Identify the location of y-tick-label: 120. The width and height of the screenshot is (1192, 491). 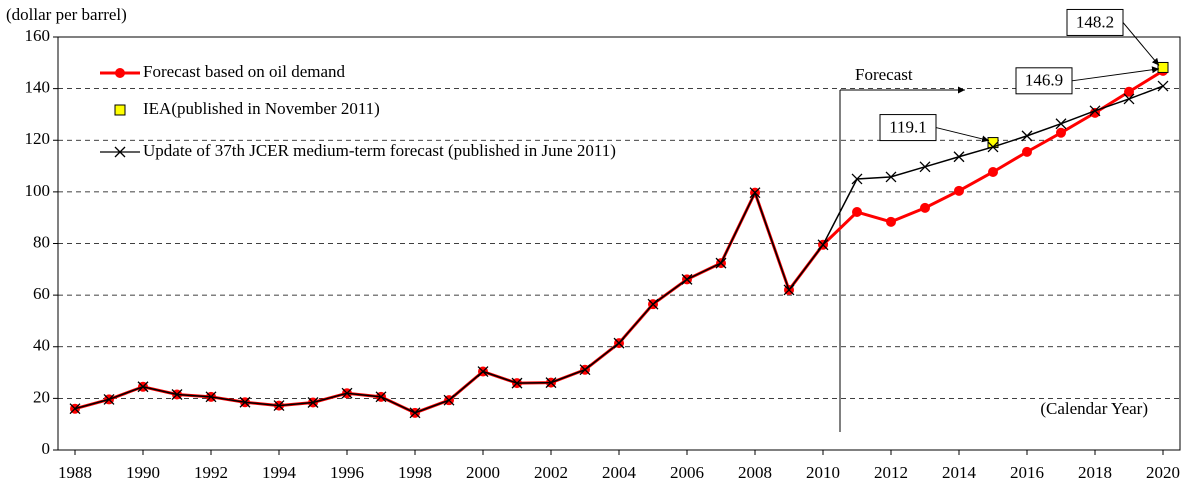
(38, 138).